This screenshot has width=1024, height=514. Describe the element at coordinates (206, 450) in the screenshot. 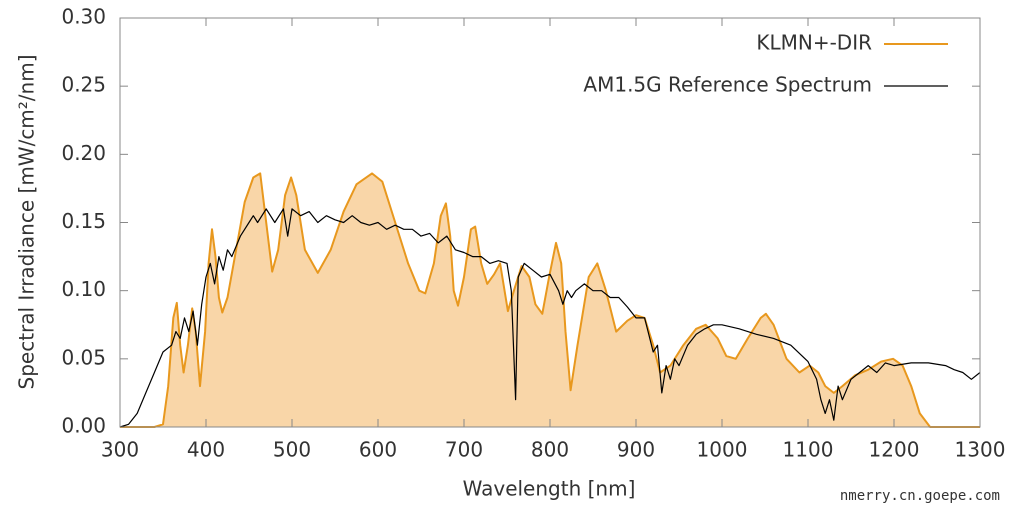

I see `x-tick-label: 400` at that location.